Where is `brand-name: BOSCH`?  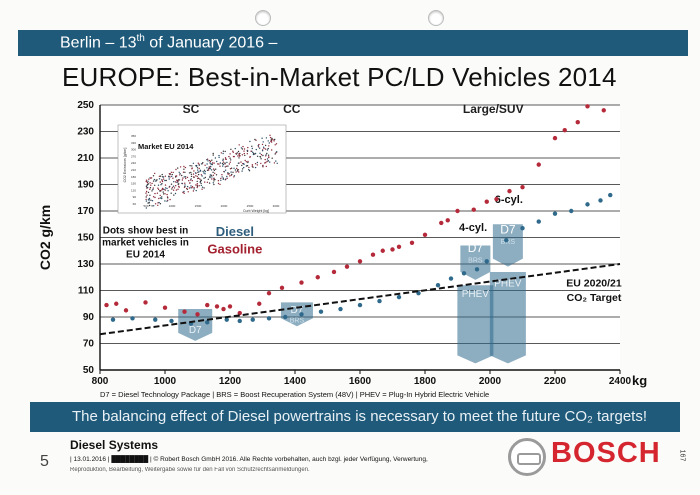 brand-name: BOSCH is located at coordinates (606, 453).